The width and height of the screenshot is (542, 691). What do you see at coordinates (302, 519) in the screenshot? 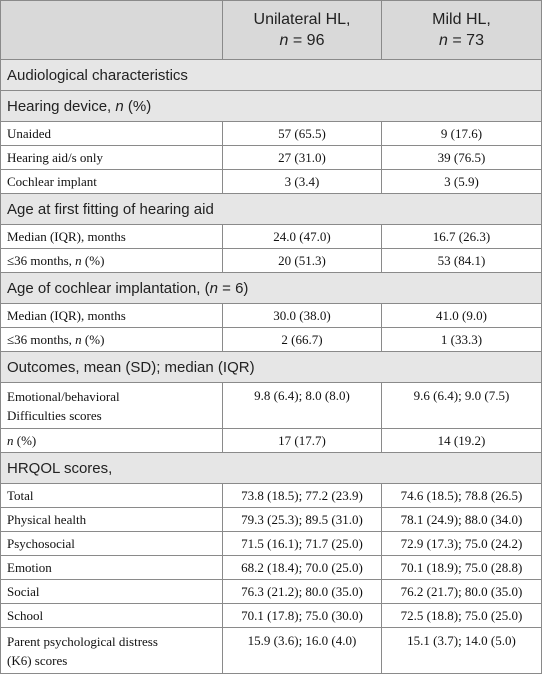
I see `unilateral-value: 79.3 (25.3); 89.5 (31.0)` at bounding box center [302, 519].